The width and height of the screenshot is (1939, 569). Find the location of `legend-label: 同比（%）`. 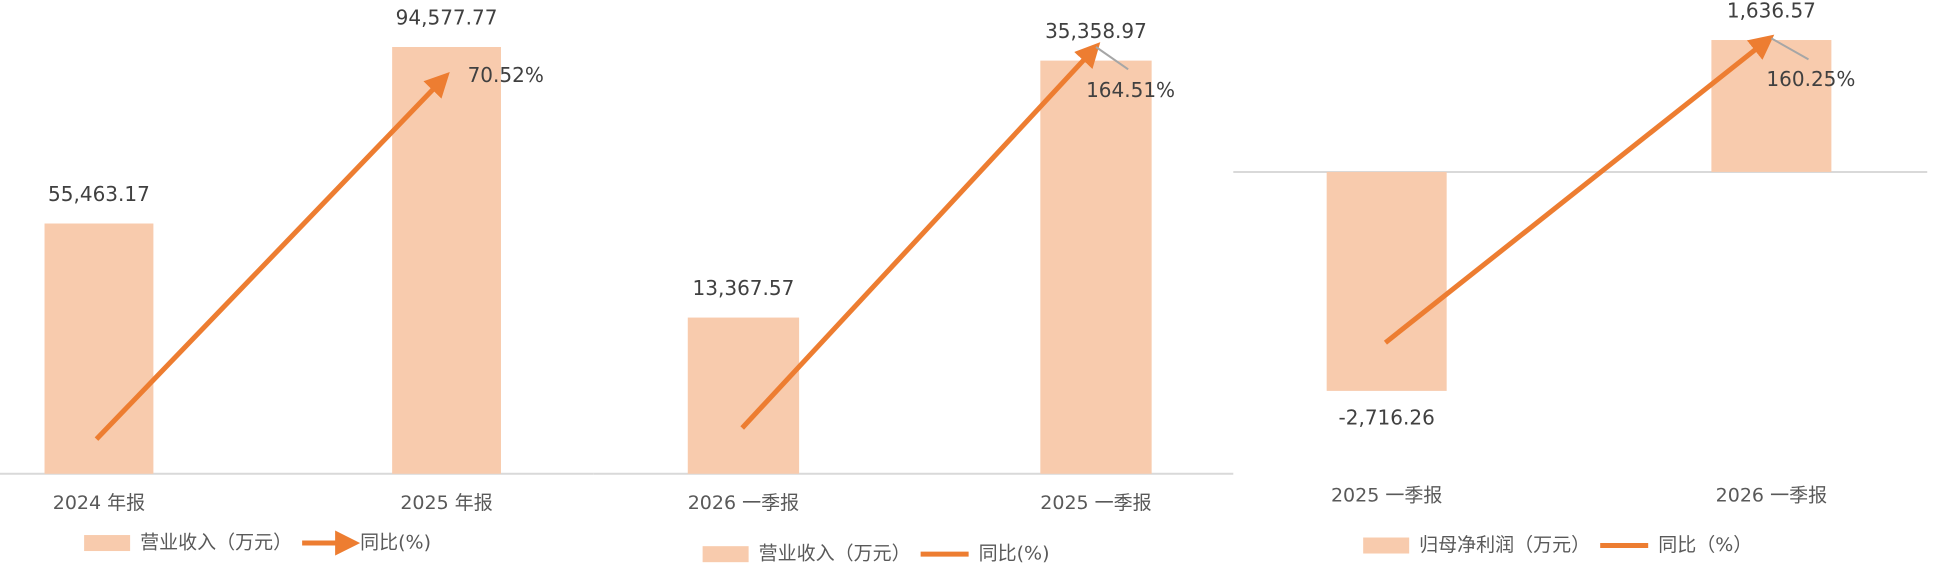

legend-label: 同比（%） is located at coordinates (1705, 545).